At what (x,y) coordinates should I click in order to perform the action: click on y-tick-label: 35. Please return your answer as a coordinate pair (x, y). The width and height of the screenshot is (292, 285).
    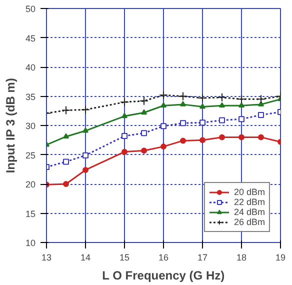
    Looking at the image, I should click on (30, 97).